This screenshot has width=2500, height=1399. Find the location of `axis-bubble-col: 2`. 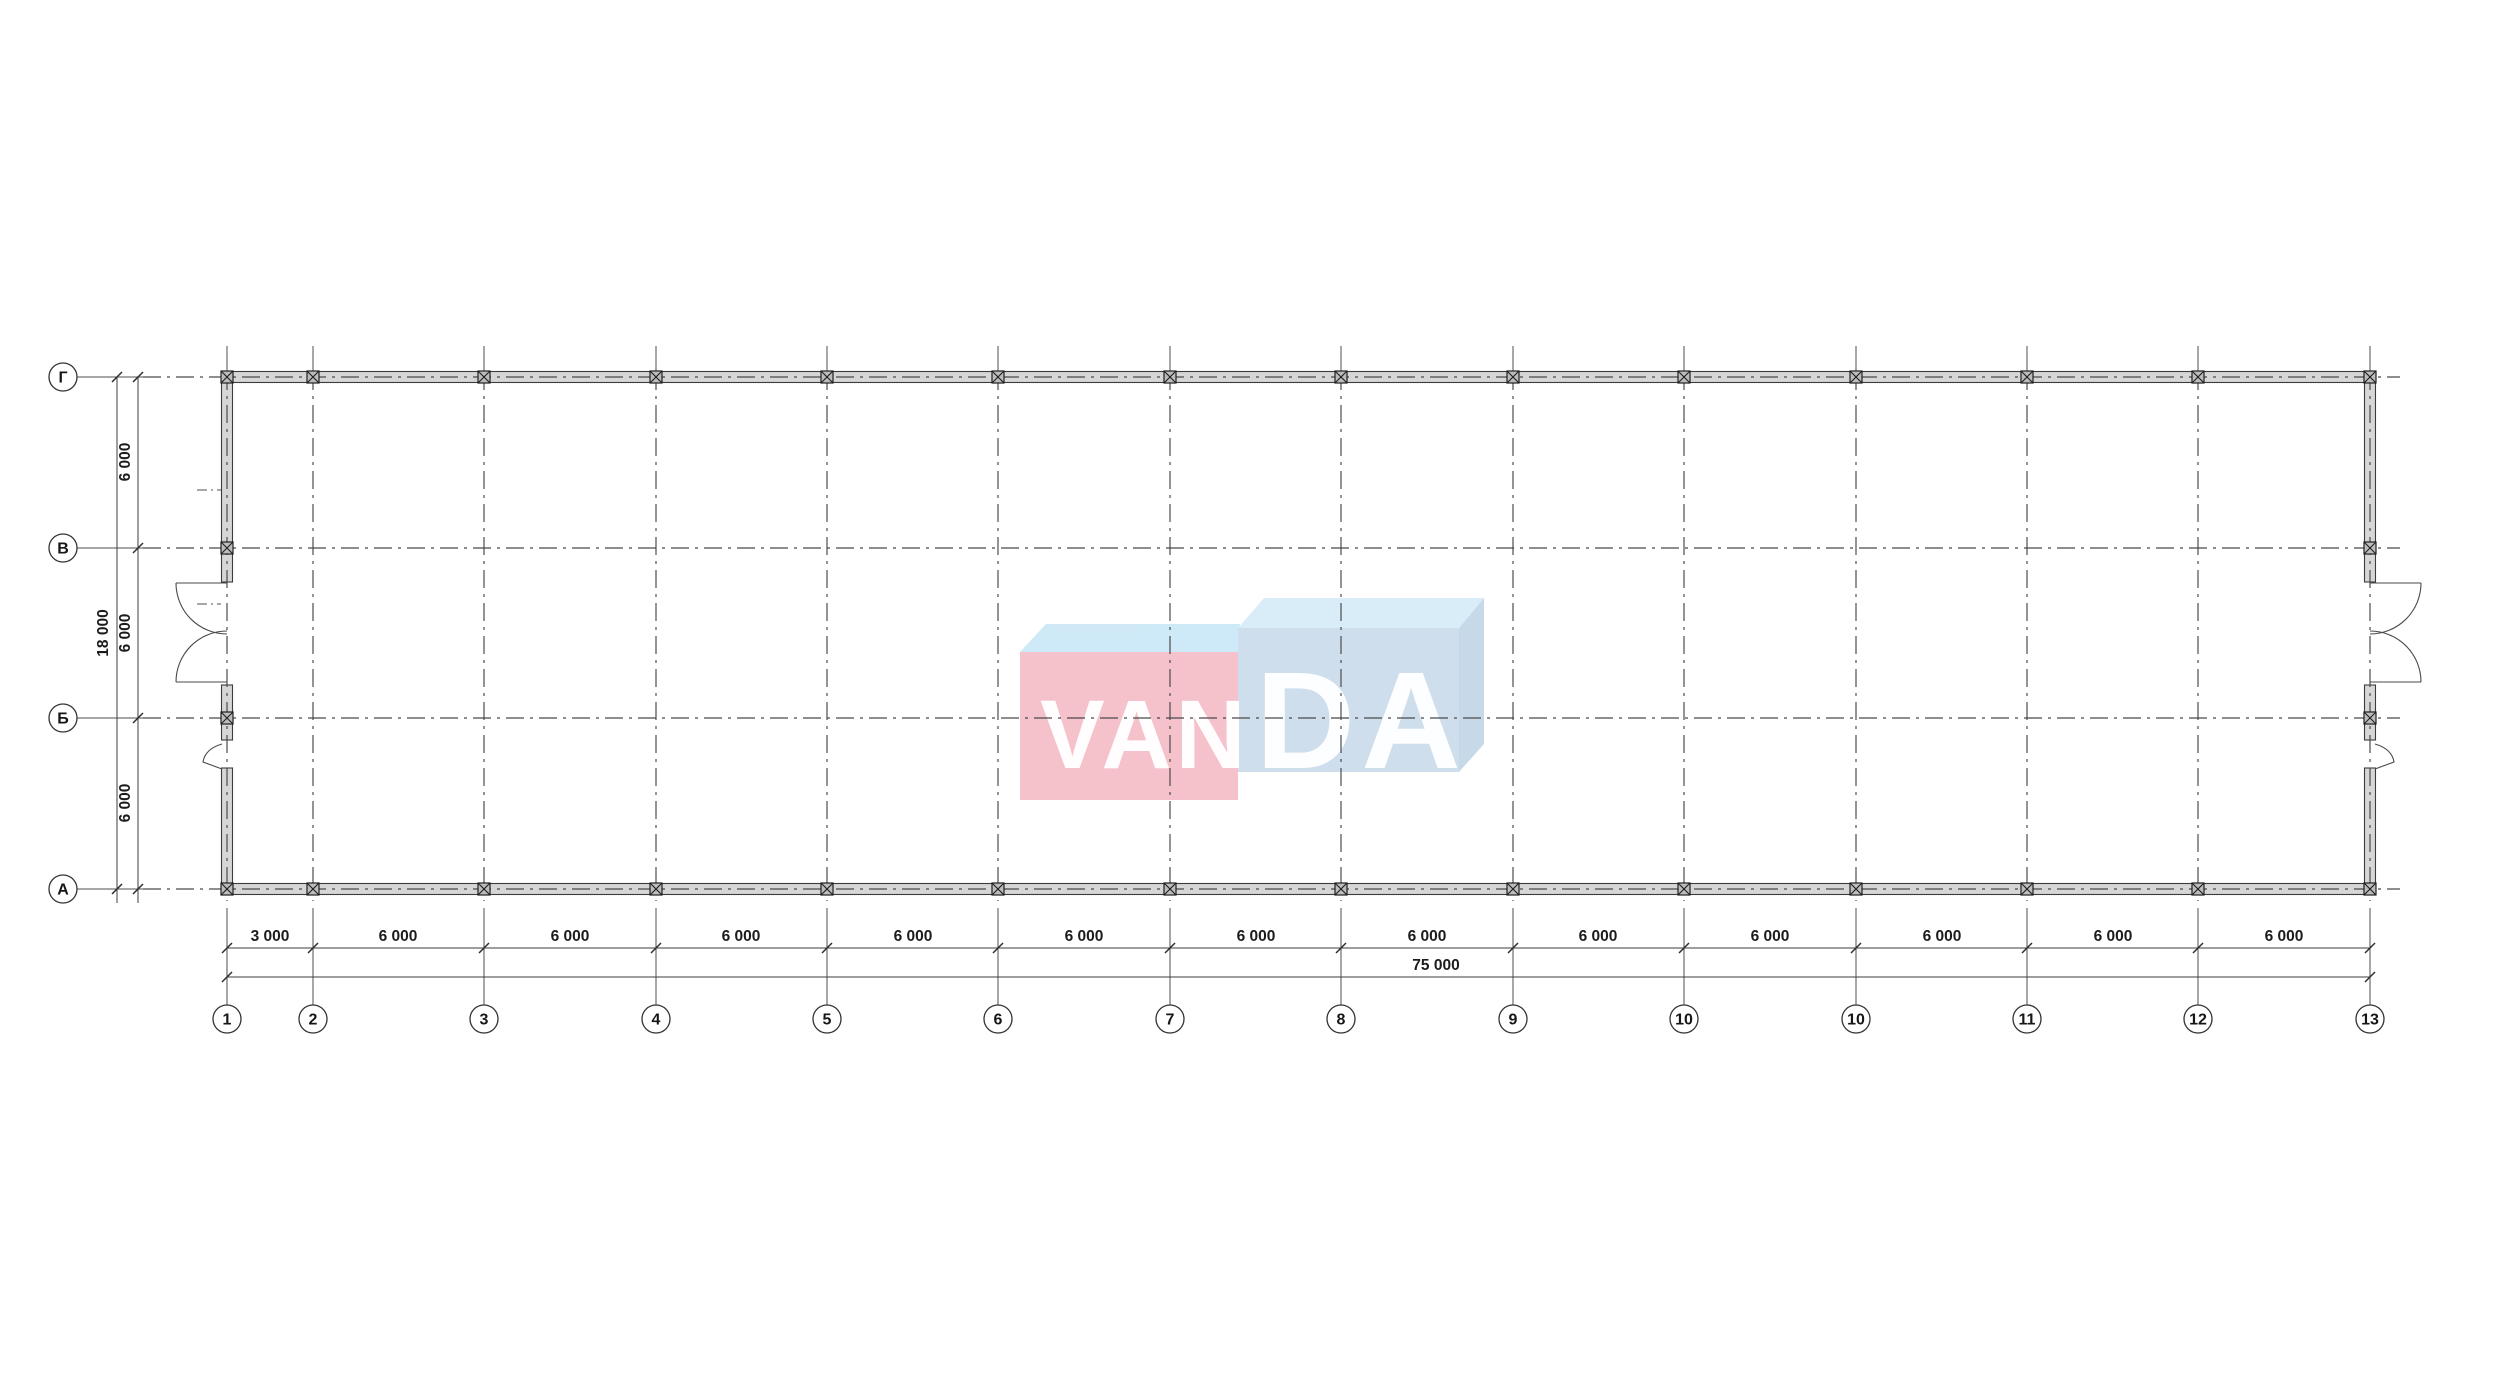

axis-bubble-col: 2 is located at coordinates (313, 1019).